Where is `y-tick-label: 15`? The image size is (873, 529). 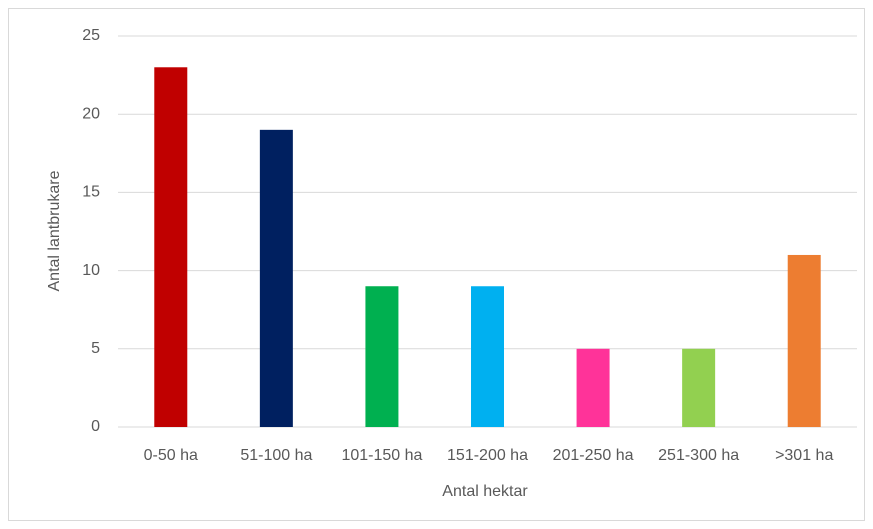
y-tick-label: 15 is located at coordinates (91, 192).